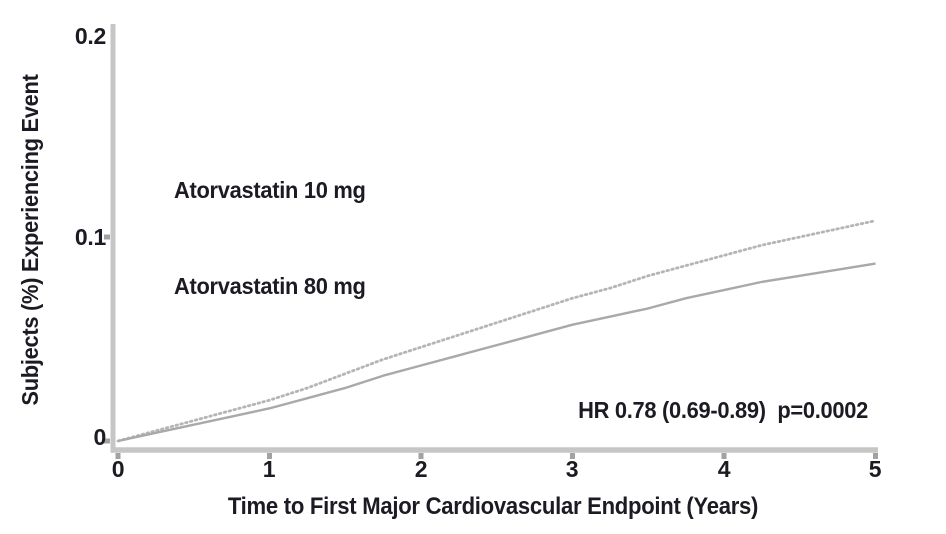 Image resolution: width=946 pixels, height=534 pixels. What do you see at coordinates (270, 286) in the screenshot?
I see `legend-item-atorvastatin-80mg: Atorvastatin 80 mg` at bounding box center [270, 286].